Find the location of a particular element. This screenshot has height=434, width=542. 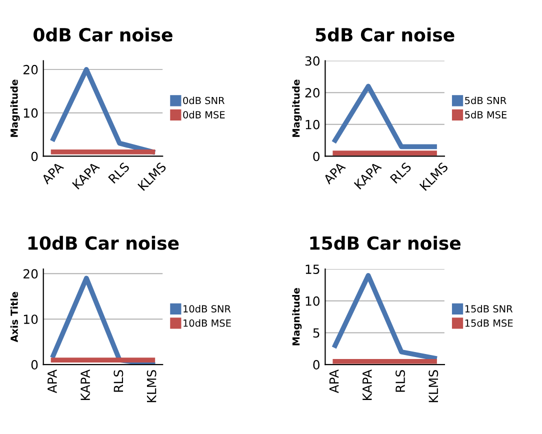

legend-label: 15dB MSE is located at coordinates (489, 323).